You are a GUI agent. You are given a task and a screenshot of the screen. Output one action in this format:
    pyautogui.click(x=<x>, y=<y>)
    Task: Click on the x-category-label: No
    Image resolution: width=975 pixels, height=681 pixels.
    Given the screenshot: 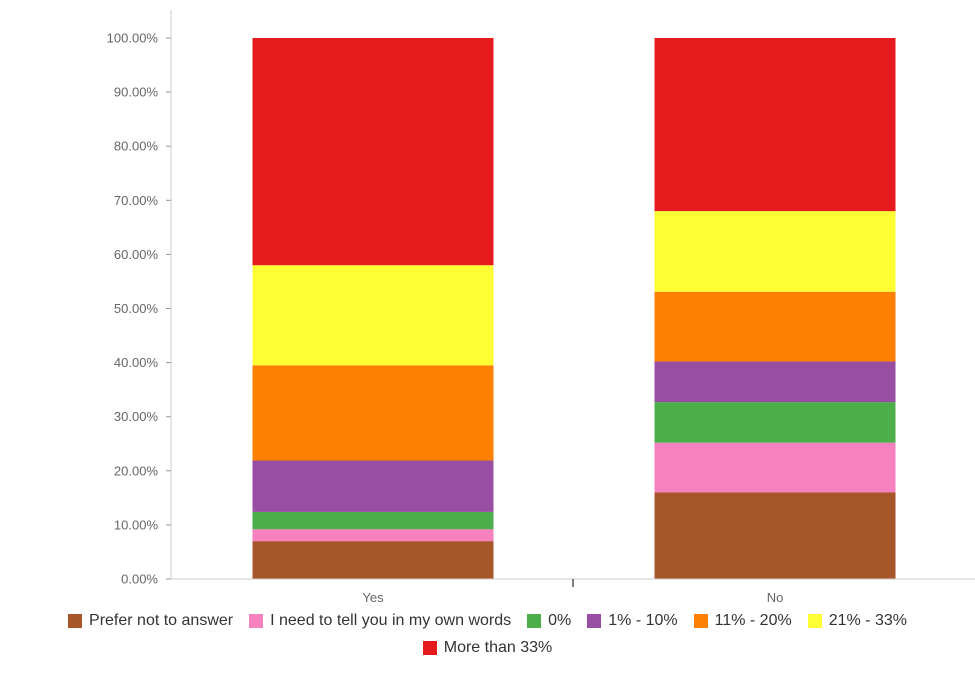 What is the action you would take?
    pyautogui.click(x=775, y=597)
    